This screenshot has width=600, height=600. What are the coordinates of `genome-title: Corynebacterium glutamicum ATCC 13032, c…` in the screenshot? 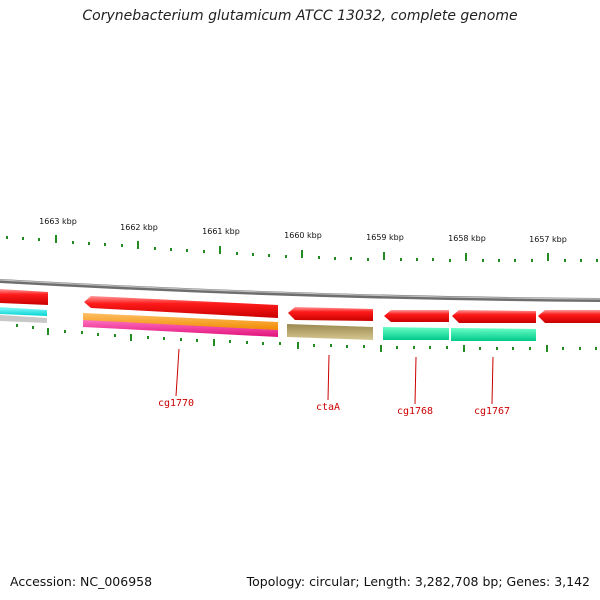 It's located at (300, 16).